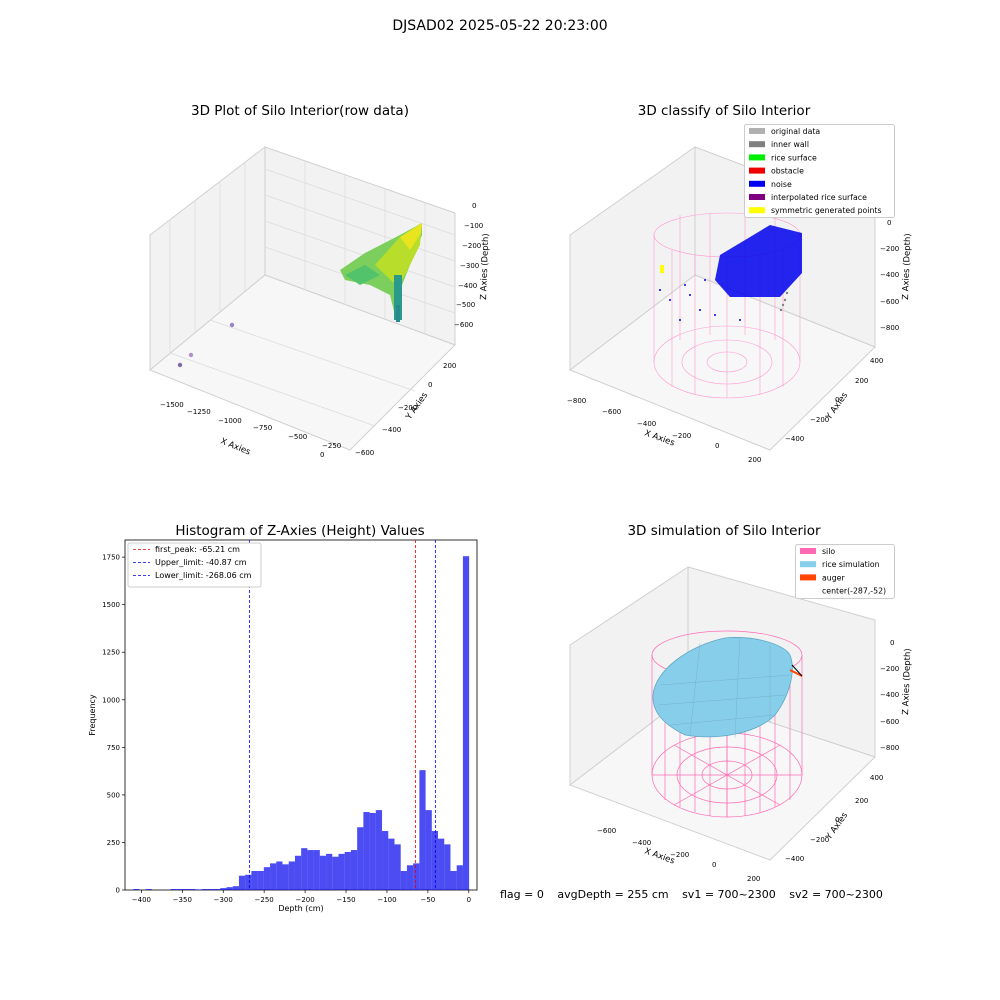 The width and height of the screenshot is (1000, 1000). I want to click on classify-ztick: −200, so click(889, 249).